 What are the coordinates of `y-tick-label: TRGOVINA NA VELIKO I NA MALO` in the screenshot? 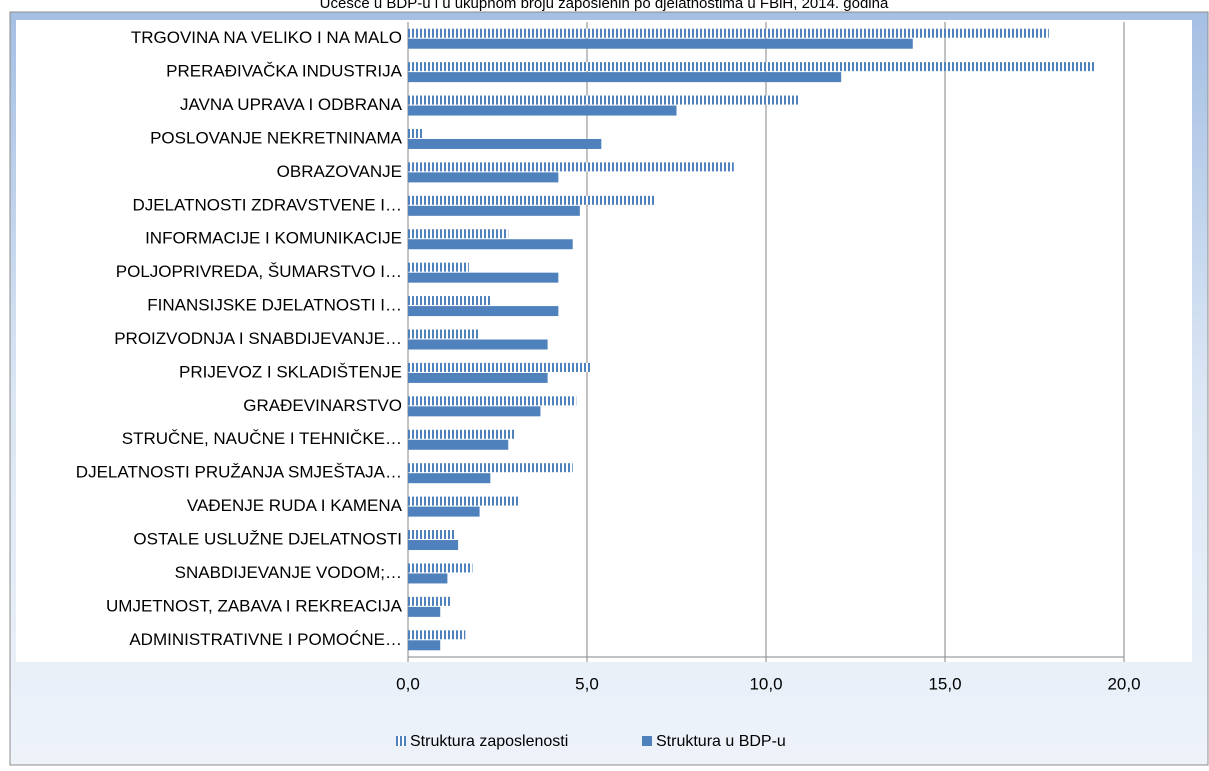 It's located at (266, 37).